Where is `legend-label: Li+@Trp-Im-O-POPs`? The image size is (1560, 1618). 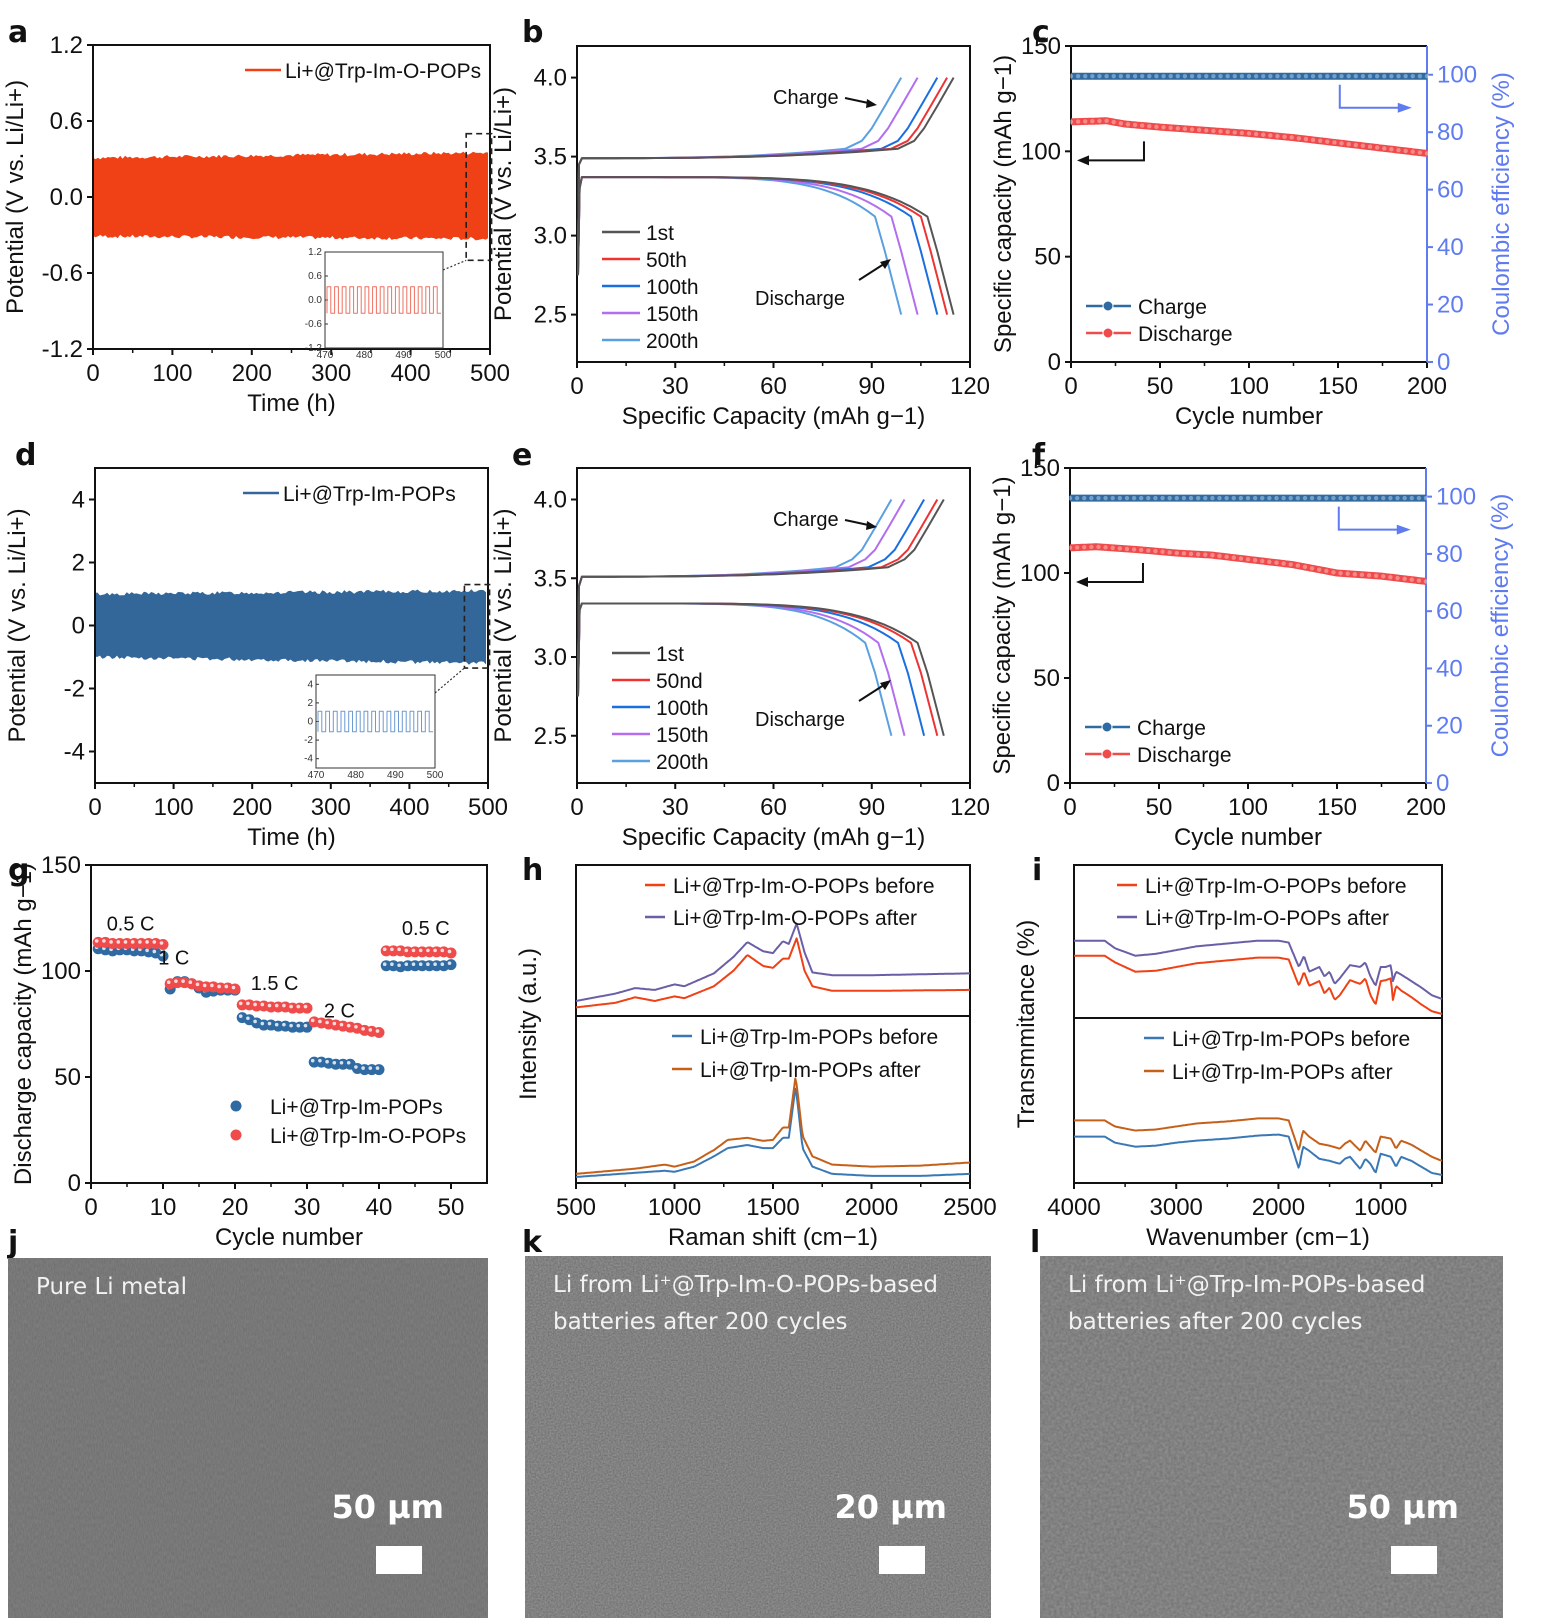 legend-label: Li+@Trp-Im-O-POPs is located at coordinates (368, 1136).